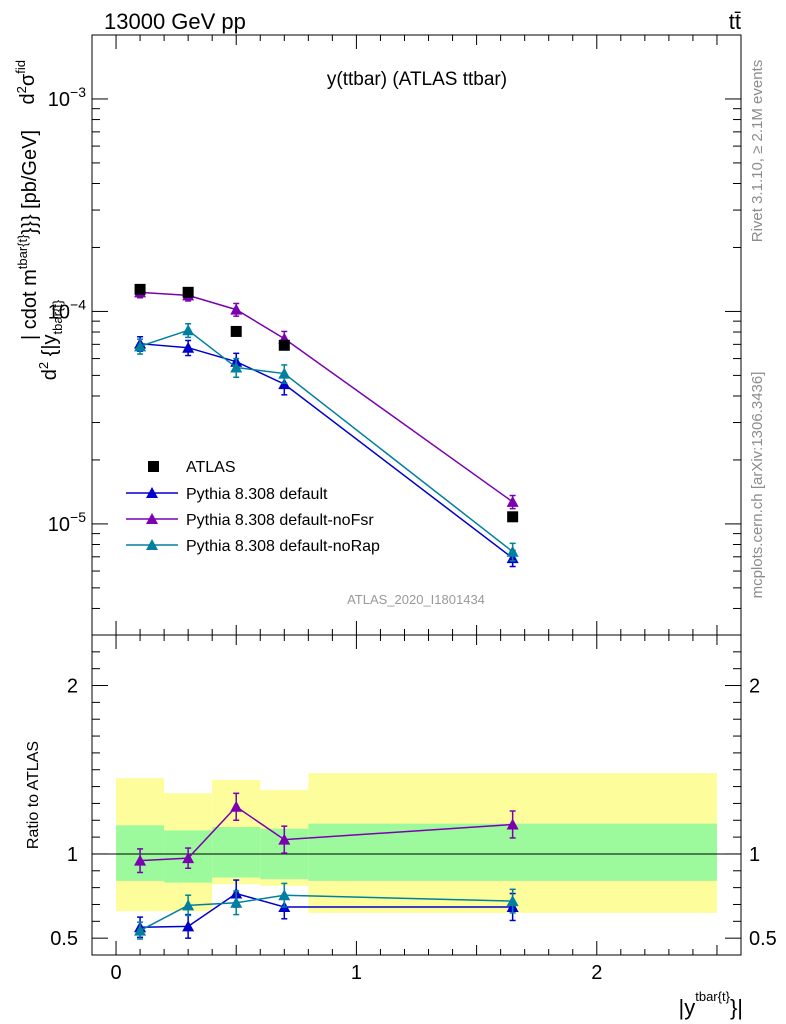  I want to click on ratio-y-tick-label: 2, so click(72, 687).